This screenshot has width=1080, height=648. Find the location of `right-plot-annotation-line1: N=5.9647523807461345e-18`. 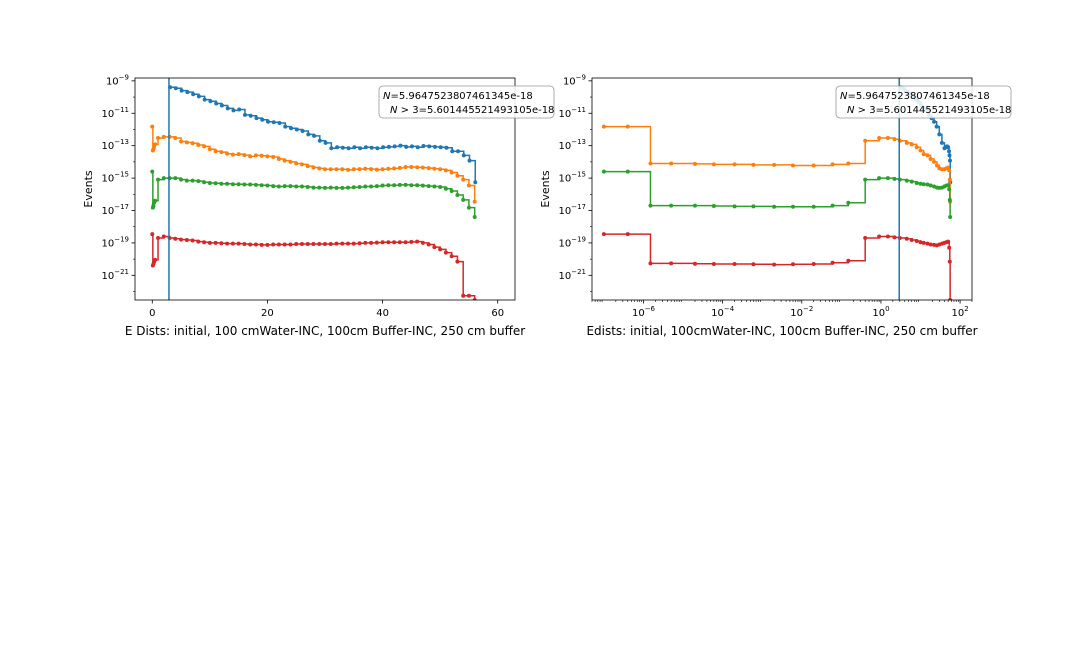

right-plot-annotation-line1: N=5.9647523807461345e-18 is located at coordinates (915, 96).